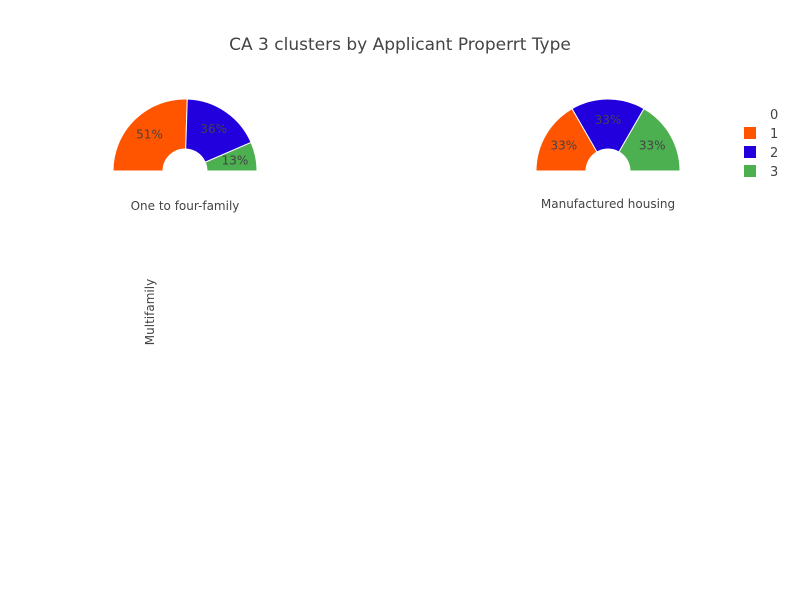 The width and height of the screenshot is (800, 600). What do you see at coordinates (774, 172) in the screenshot?
I see `legend-label-3: 3` at bounding box center [774, 172].